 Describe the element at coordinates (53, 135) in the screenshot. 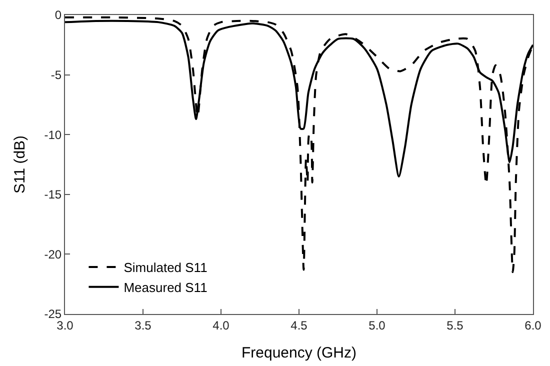

I see `y-tick-label: -10` at that location.